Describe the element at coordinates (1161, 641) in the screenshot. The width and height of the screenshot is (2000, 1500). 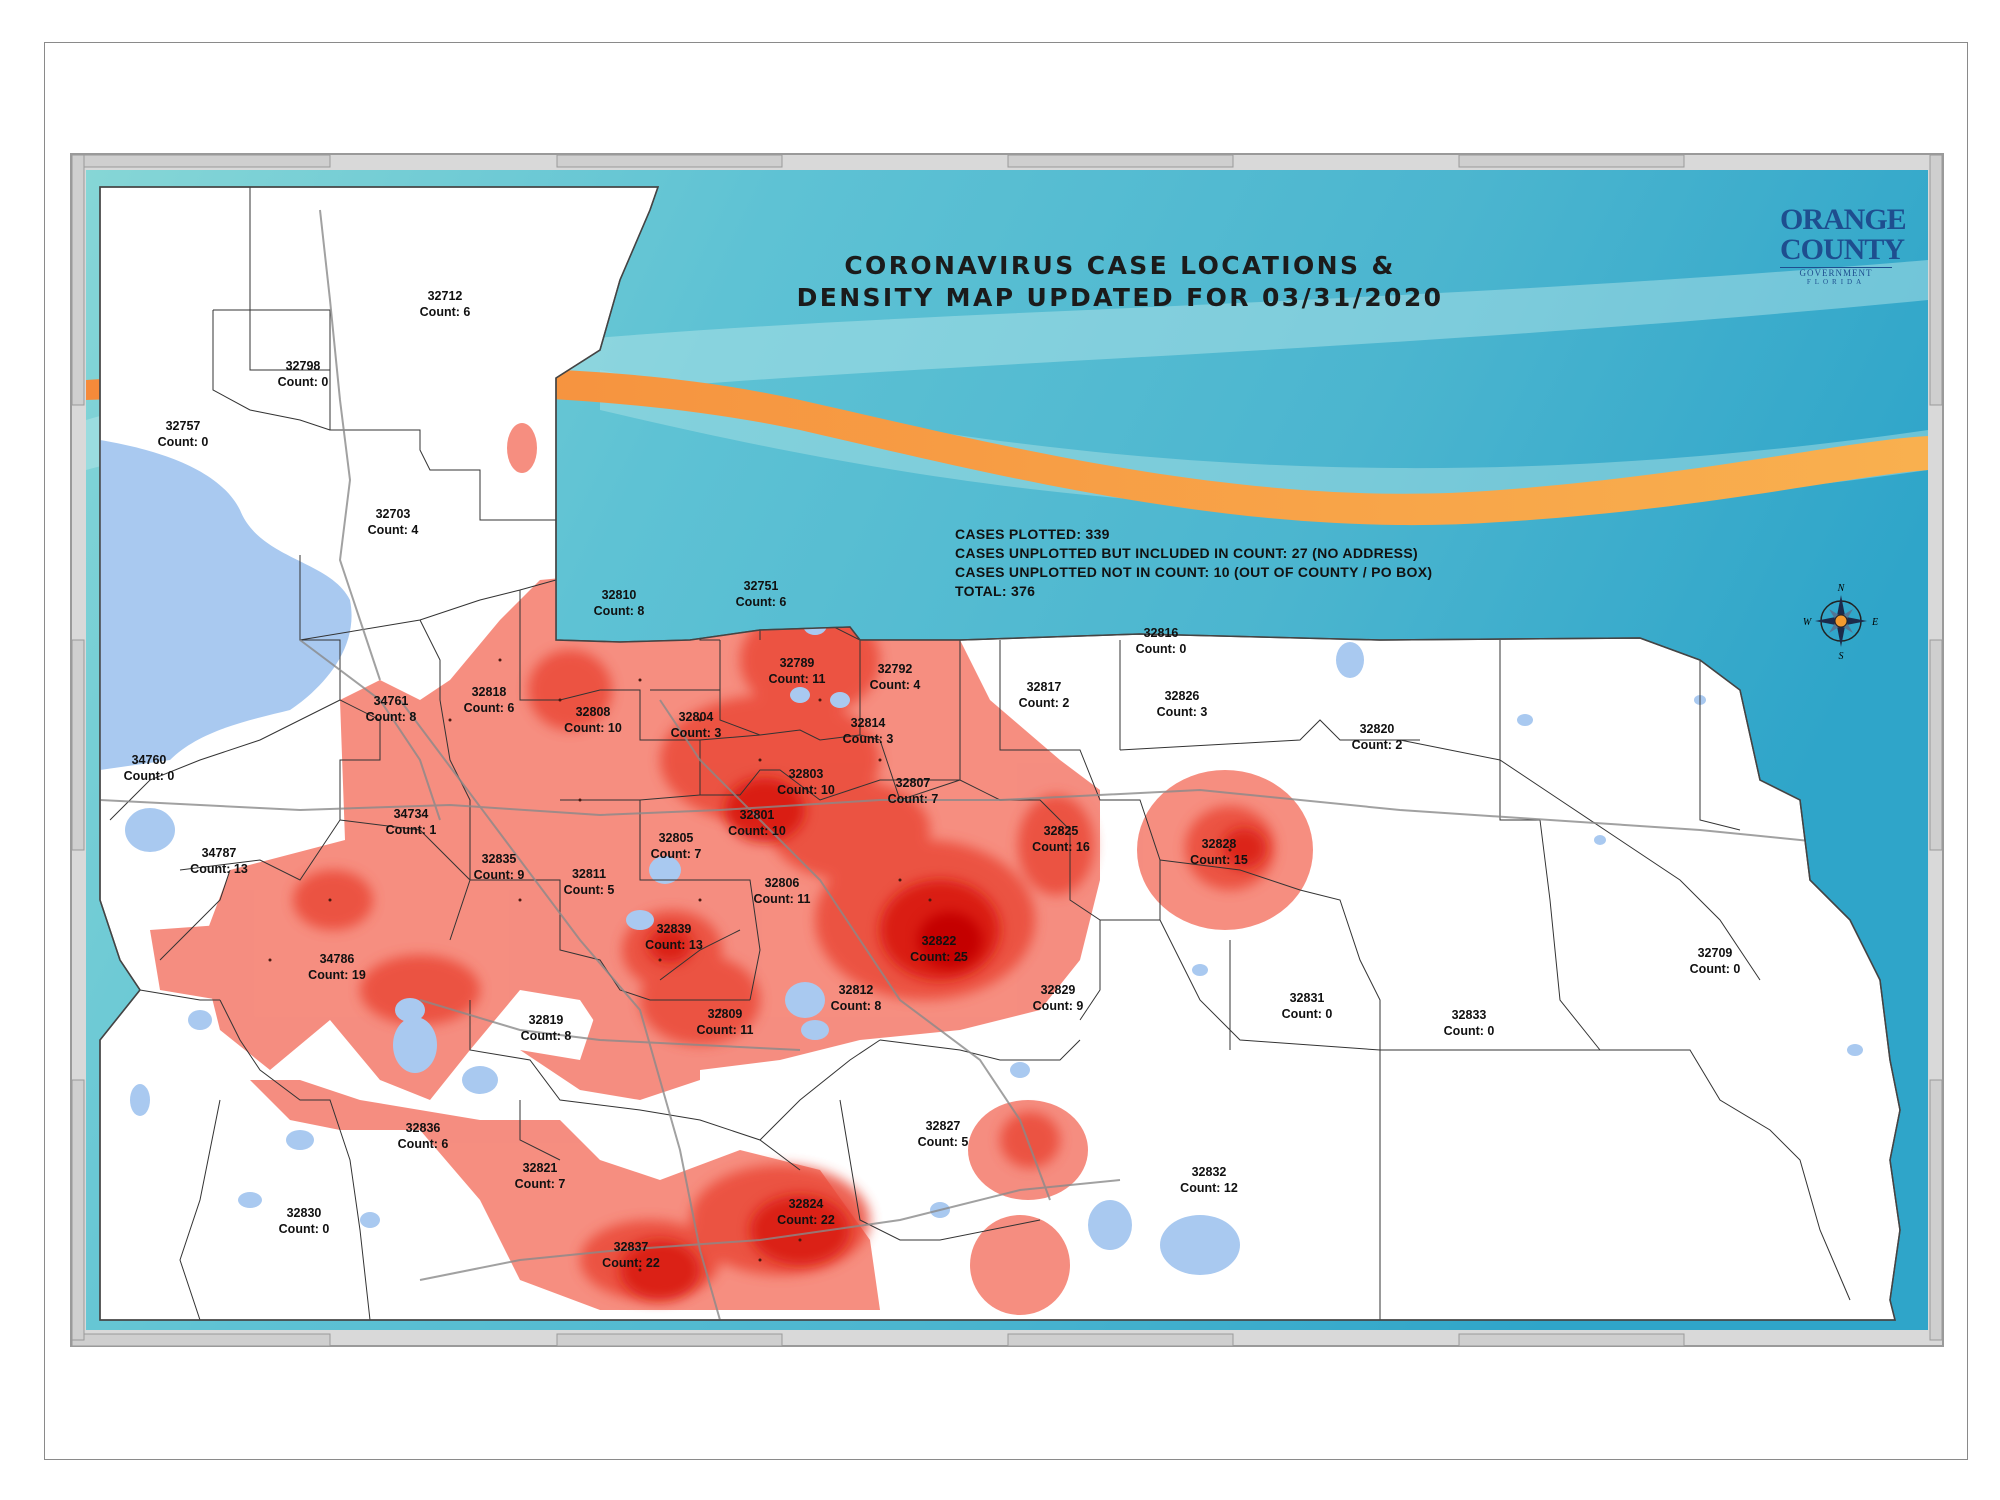
I see `zip-label-32816: 32816 Count: 0` at that location.